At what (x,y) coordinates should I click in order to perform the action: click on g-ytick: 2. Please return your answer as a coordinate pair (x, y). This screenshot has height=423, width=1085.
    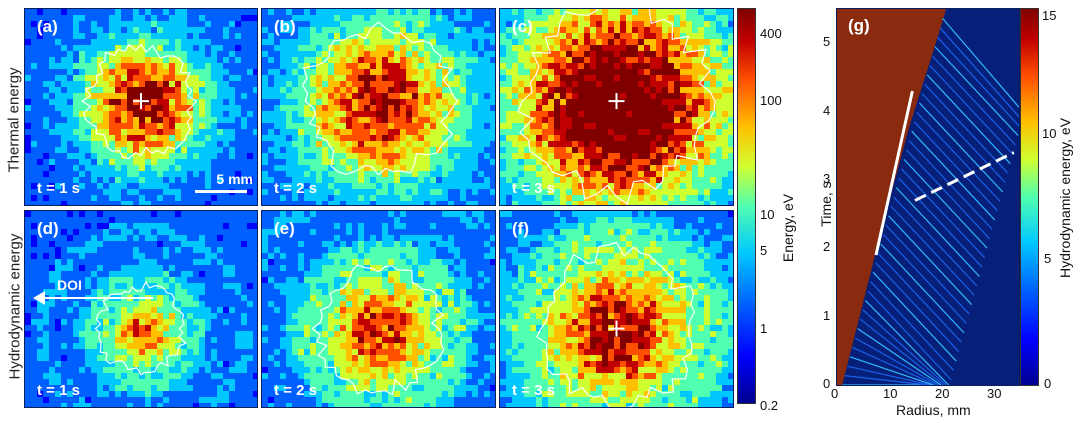
    Looking at the image, I should click on (827, 247).